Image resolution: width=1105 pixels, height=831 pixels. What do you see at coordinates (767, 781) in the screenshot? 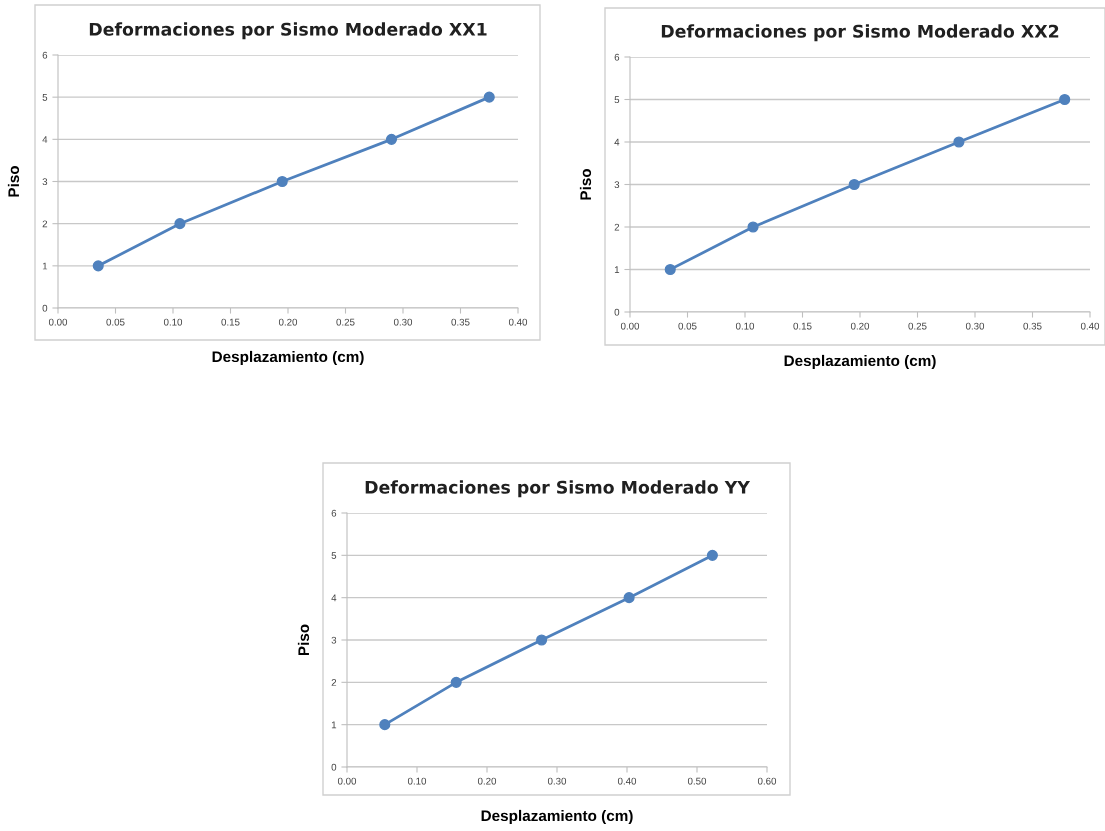
I see `x-tick-label: 0.60` at bounding box center [767, 781].